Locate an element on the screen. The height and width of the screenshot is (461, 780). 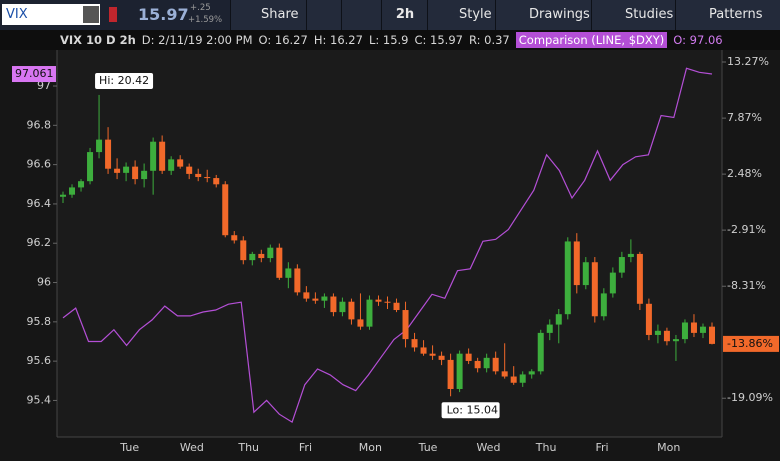
lo-label: Lo: 15.04 is located at coordinates (472, 409).